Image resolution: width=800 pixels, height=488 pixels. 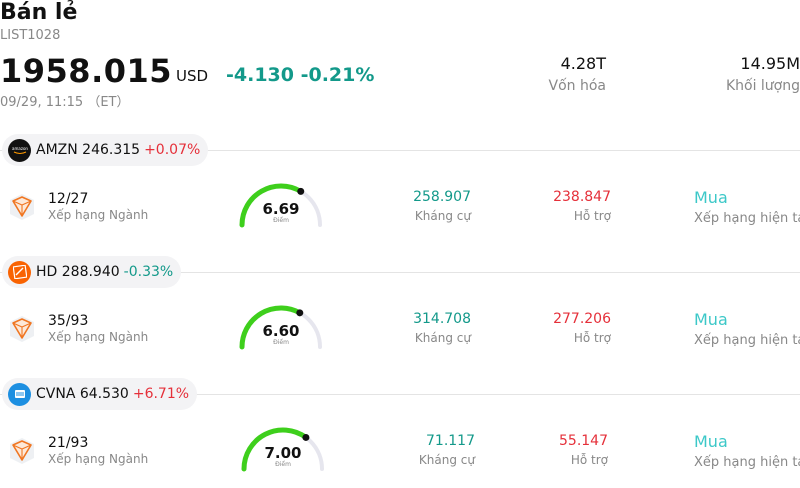 What do you see at coordinates (19, 394) in the screenshot?
I see `carvana-logo-icon` at bounding box center [19, 394].